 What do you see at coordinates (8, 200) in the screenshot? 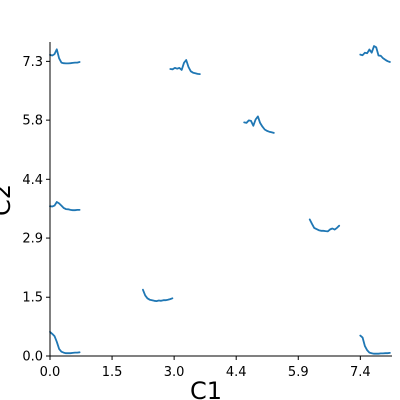
I see `y-axis-label: C2` at bounding box center [8, 200].